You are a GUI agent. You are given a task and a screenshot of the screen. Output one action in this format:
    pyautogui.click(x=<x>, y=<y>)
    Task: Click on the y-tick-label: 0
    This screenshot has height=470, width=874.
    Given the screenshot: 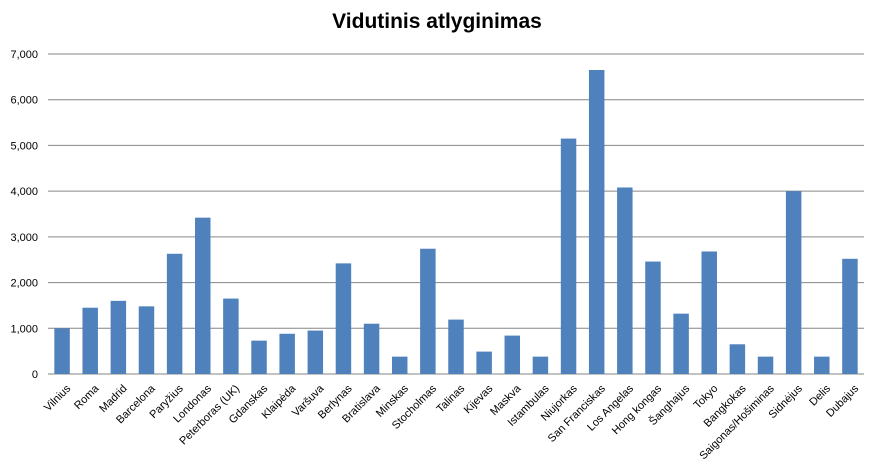 What is the action you would take?
    pyautogui.click(x=35, y=375)
    